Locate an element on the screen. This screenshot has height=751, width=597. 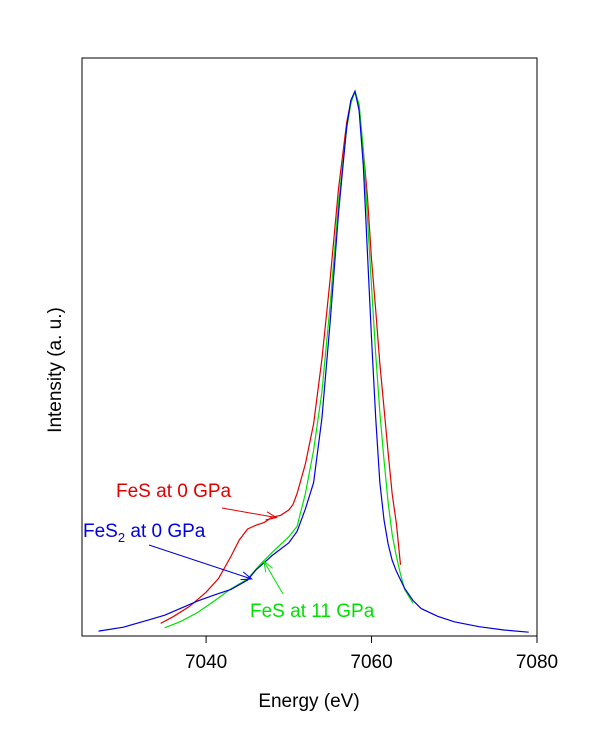
x-tick-label: 7060 is located at coordinates (371, 662).